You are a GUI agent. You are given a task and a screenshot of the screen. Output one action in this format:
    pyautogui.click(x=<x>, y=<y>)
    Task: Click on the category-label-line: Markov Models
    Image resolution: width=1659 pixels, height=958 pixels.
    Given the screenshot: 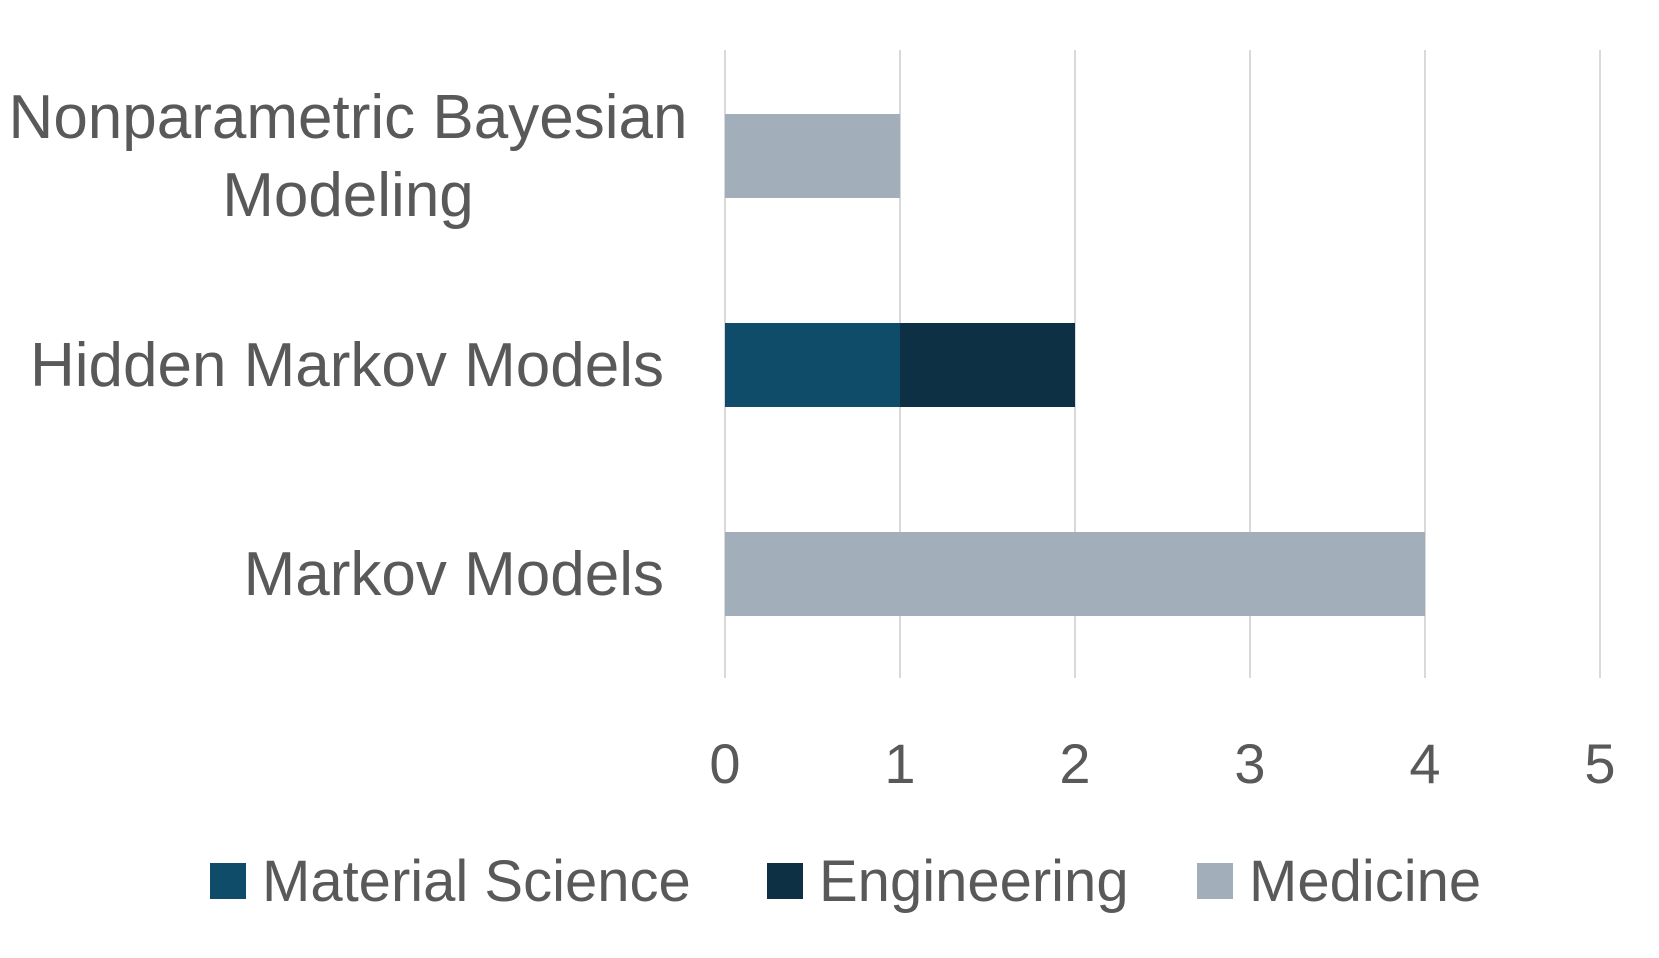 What is the action you would take?
    pyautogui.click(x=454, y=574)
    